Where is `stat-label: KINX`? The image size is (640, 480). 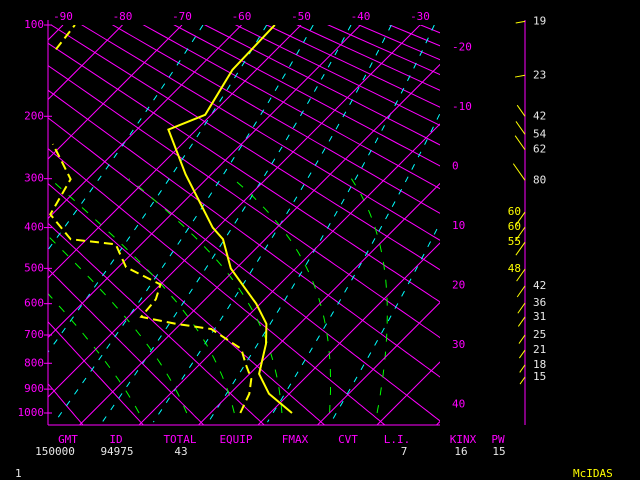 stat-label: KINX is located at coordinates (463, 439).